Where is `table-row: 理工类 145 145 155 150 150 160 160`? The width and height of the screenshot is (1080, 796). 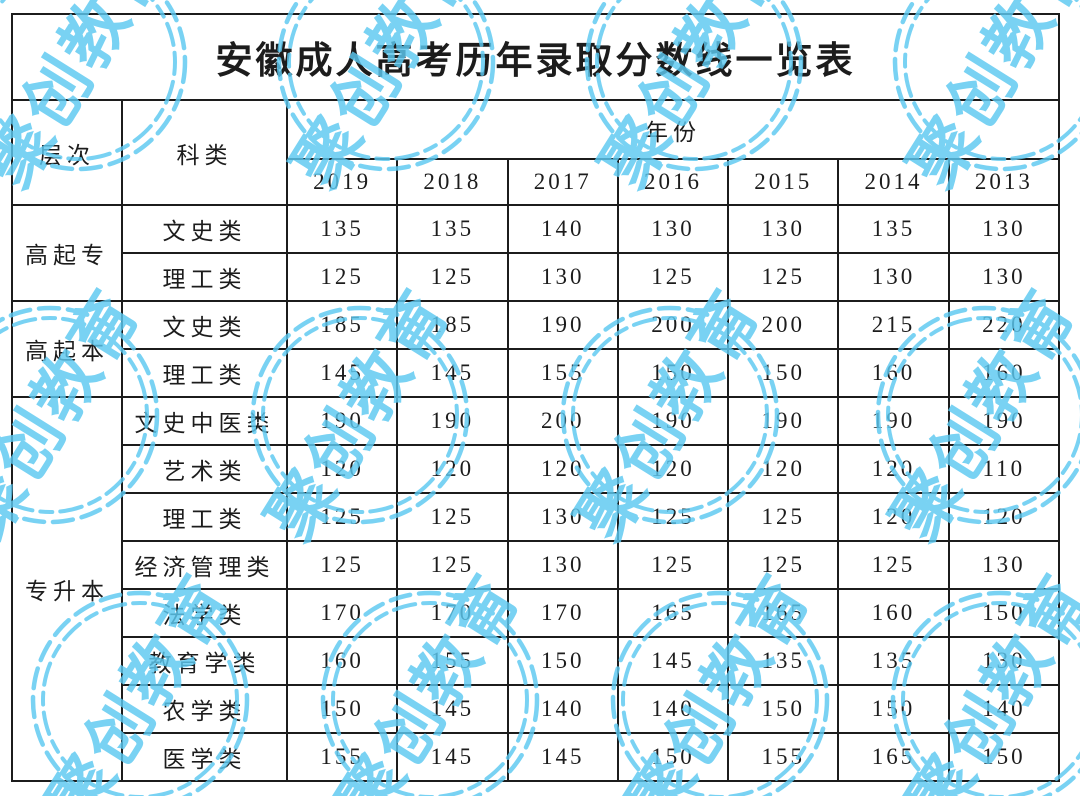
table-row: 理工类 145 145 155 150 150 160 160 is located at coordinates (536, 373).